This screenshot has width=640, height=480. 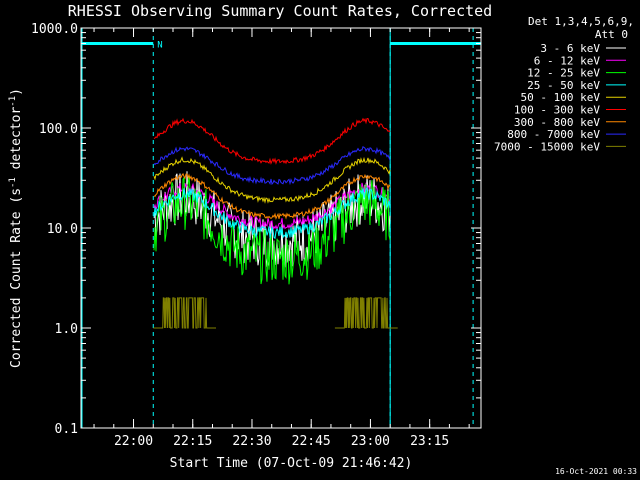 What do you see at coordinates (159, 45) in the screenshot?
I see `night-flag-label: N` at bounding box center [159, 45].